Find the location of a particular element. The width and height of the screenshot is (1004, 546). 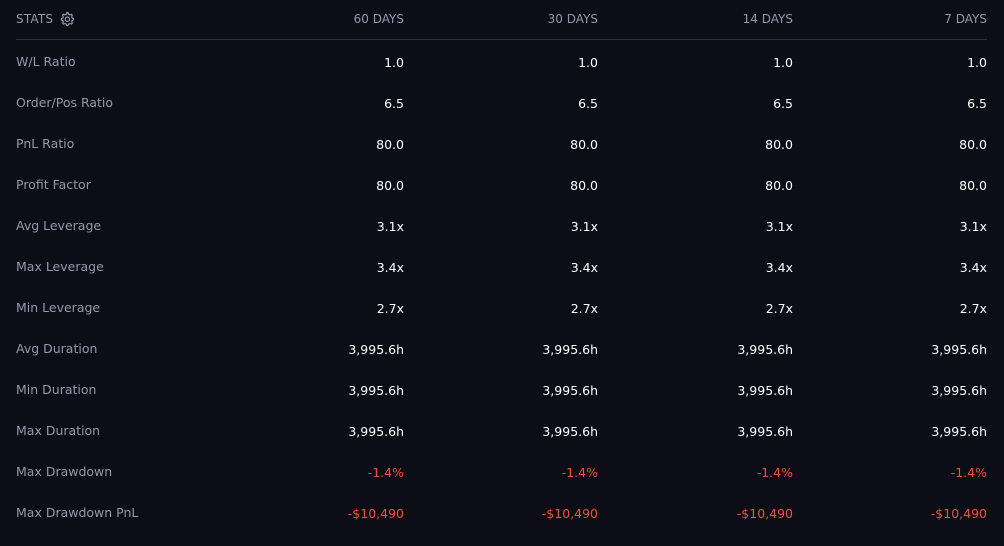

stat-row: Max Leverage 3.4x 3.4x 3.4x 3.4x is located at coordinates (501, 265).